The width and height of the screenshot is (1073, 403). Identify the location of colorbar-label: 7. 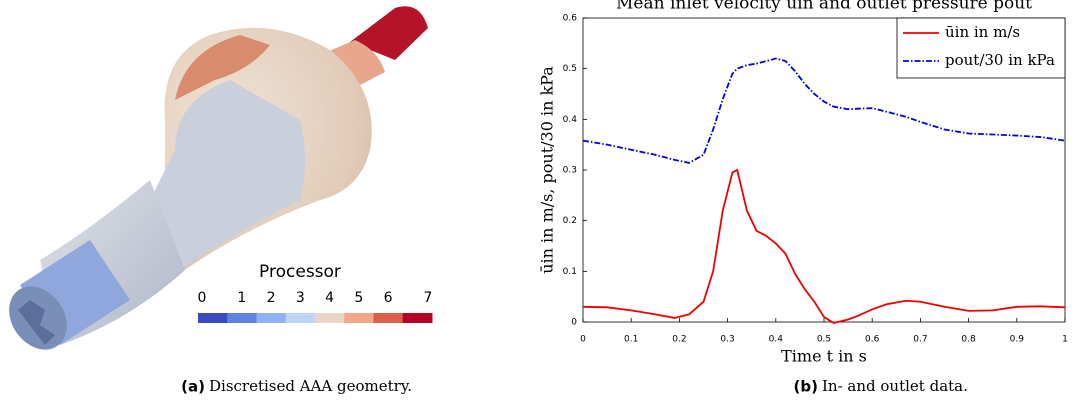
(428, 298).